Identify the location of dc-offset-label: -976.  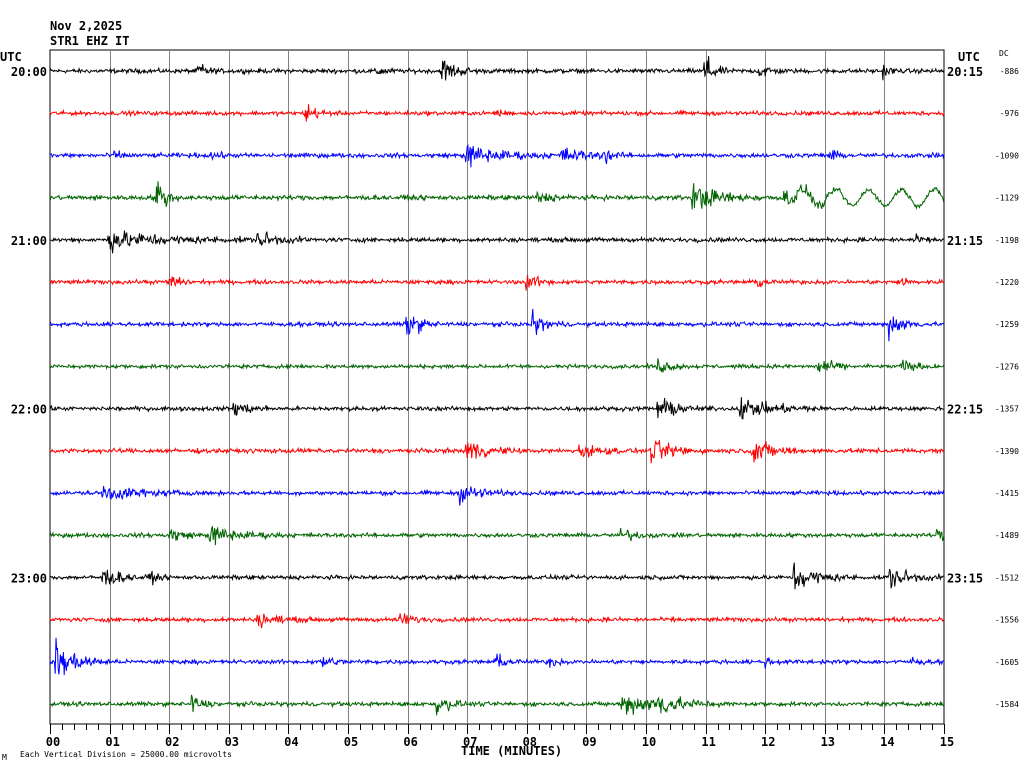
(1009, 113).